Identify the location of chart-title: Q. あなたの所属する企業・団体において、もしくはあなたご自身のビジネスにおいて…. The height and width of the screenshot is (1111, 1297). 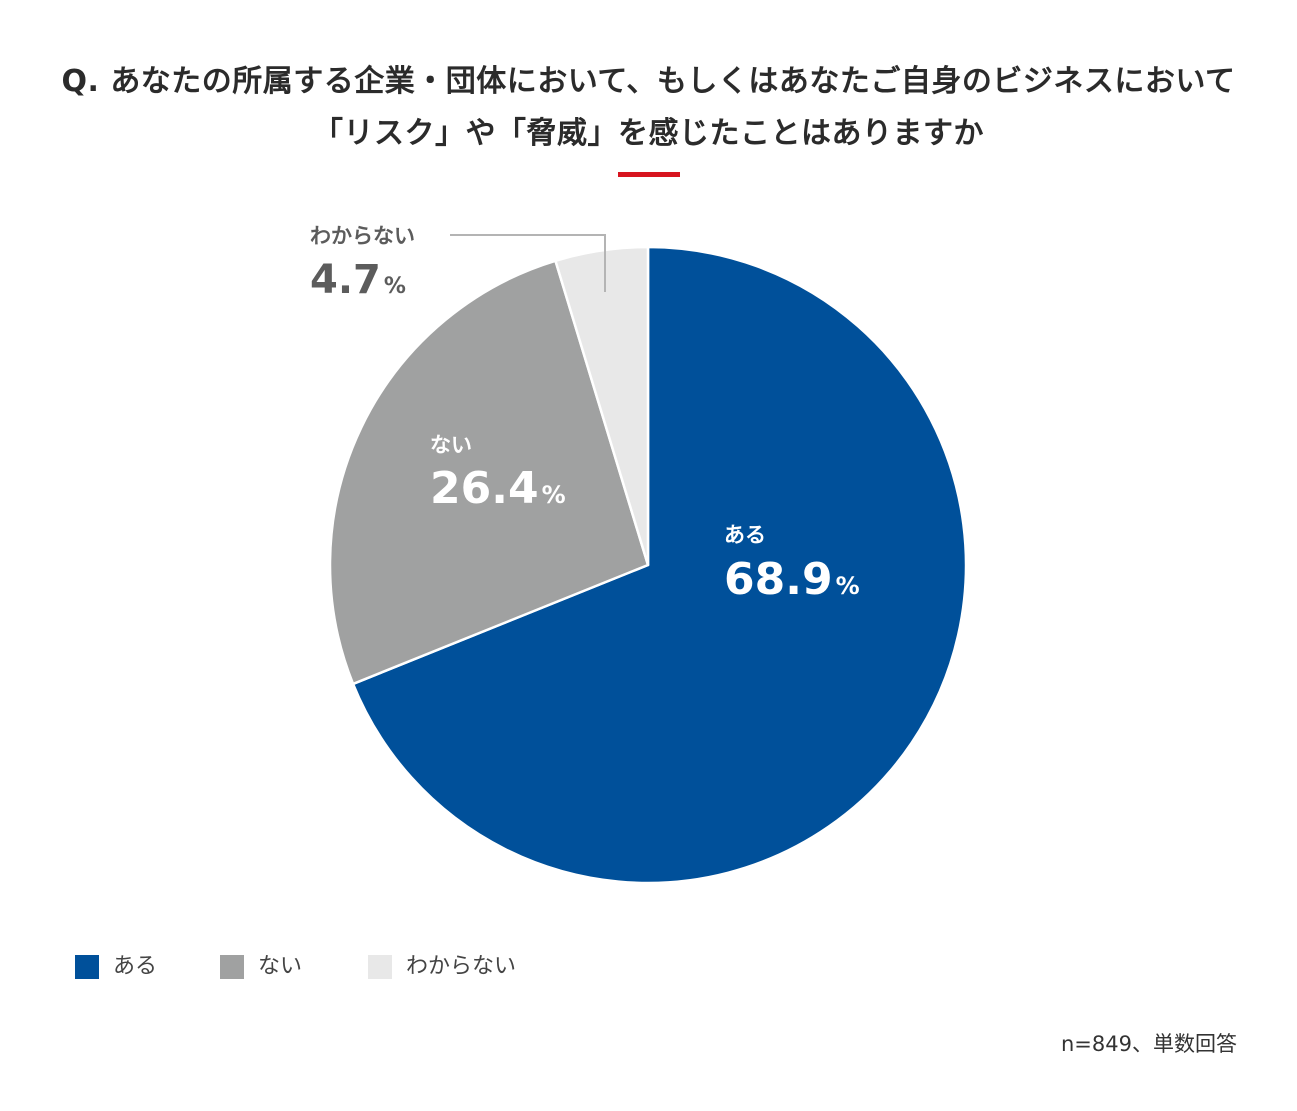
(648, 108).